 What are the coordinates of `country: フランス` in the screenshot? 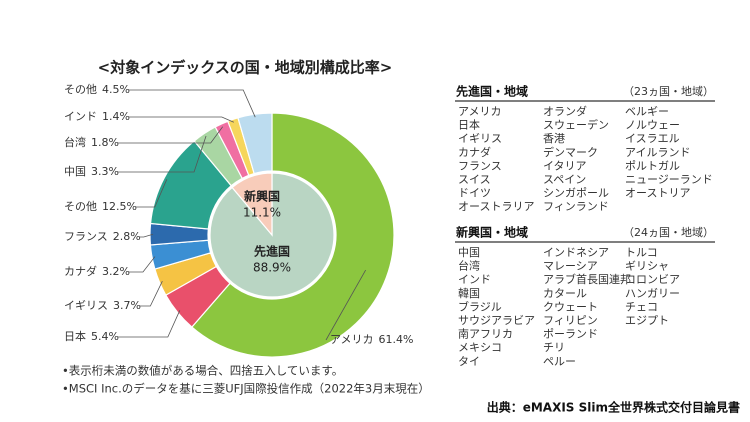 It's located at (480, 165).